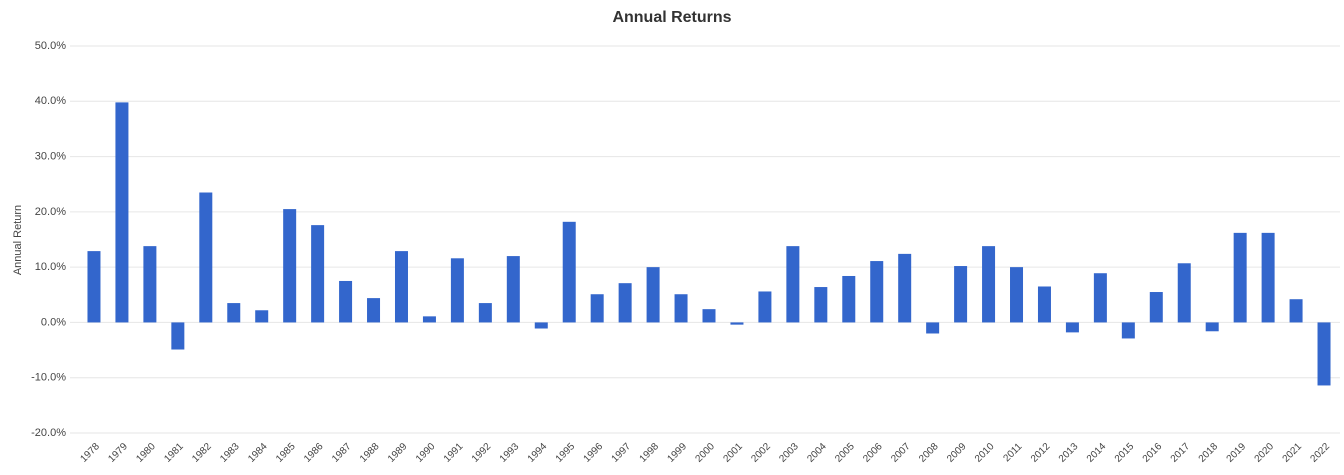 This screenshot has height=475, width=1344. What do you see at coordinates (258, 453) in the screenshot?
I see `x-tick-label: 1984` at bounding box center [258, 453].